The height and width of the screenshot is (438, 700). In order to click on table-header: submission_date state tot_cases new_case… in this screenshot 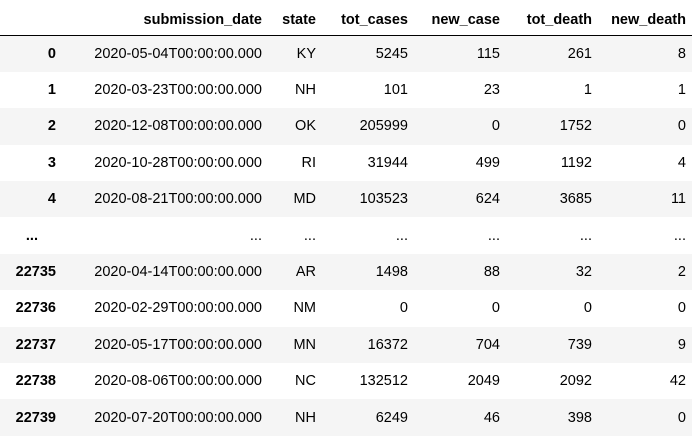, I will do `click(346, 20)`.